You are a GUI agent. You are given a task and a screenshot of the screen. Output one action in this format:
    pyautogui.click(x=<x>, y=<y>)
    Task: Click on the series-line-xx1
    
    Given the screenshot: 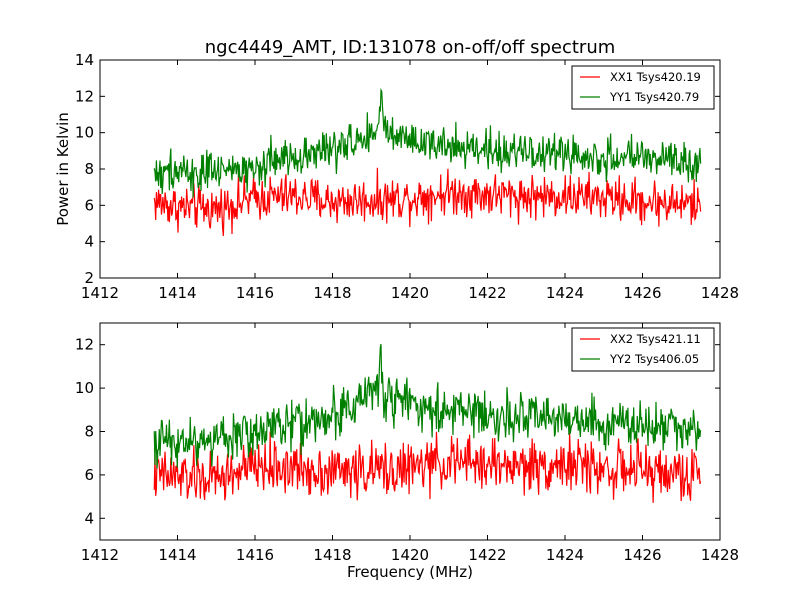 What is the action you would take?
    pyautogui.click(x=427, y=201)
    